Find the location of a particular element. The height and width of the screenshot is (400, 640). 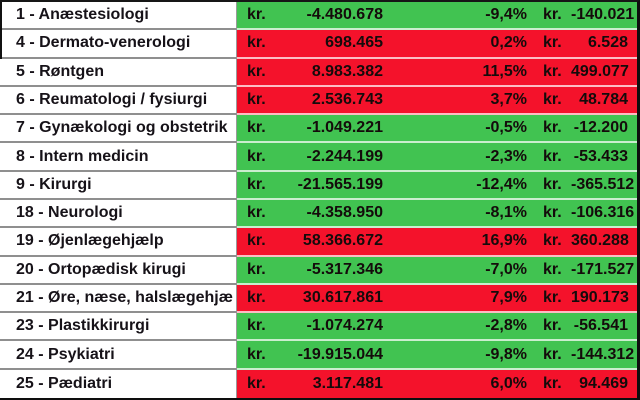

amount2-cell: -365.512 is located at coordinates (603, 184).